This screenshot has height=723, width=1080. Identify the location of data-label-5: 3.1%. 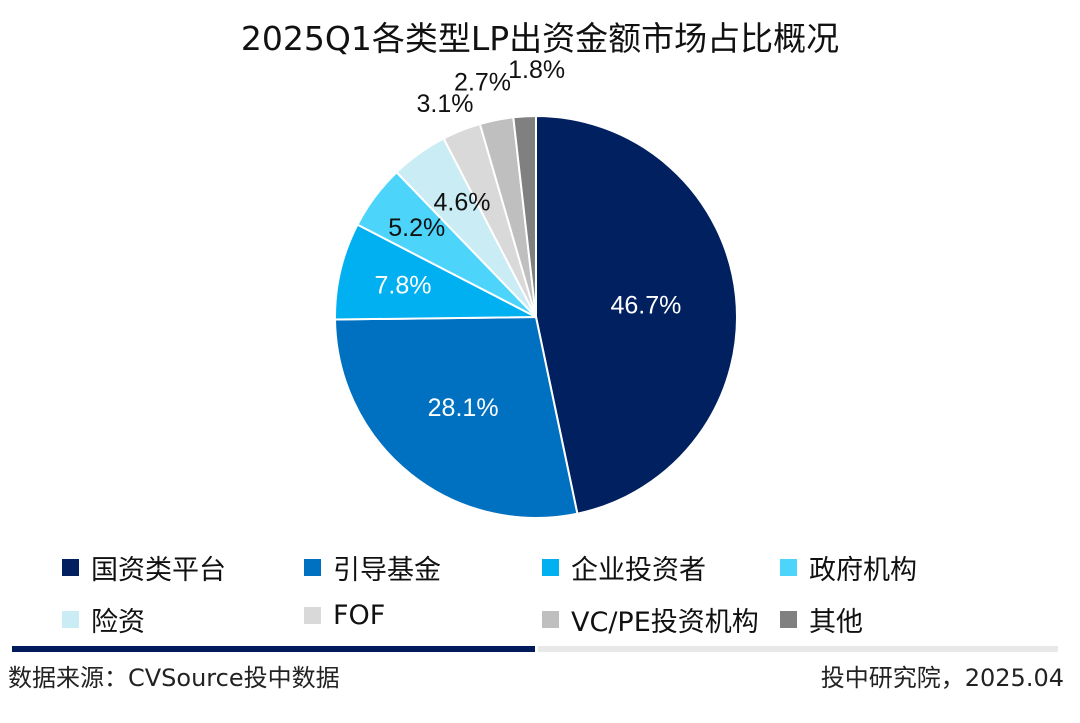
(444, 104).